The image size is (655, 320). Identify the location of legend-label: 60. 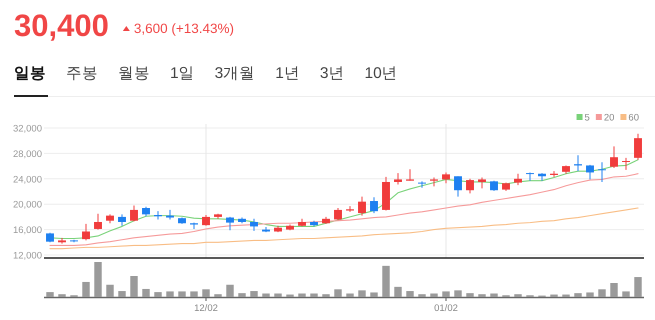
(633, 118).